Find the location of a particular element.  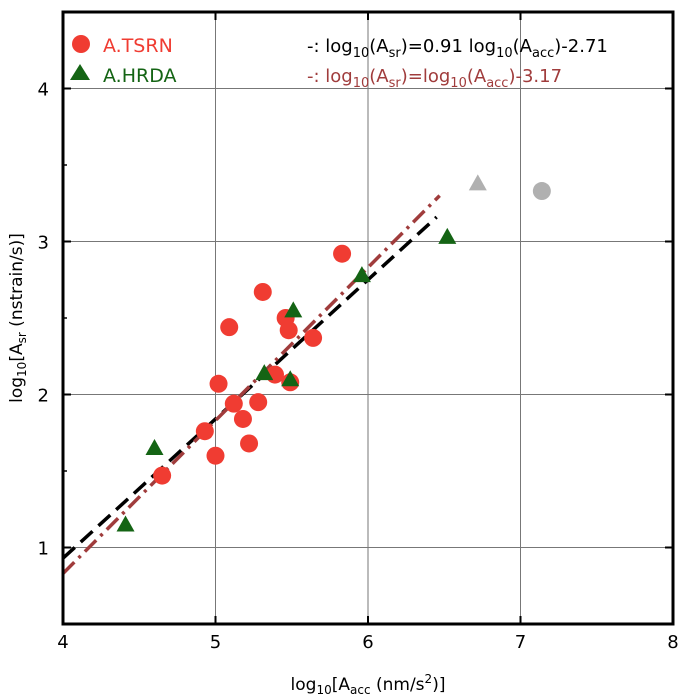

y-tick-label: 4 is located at coordinates (43, 90).